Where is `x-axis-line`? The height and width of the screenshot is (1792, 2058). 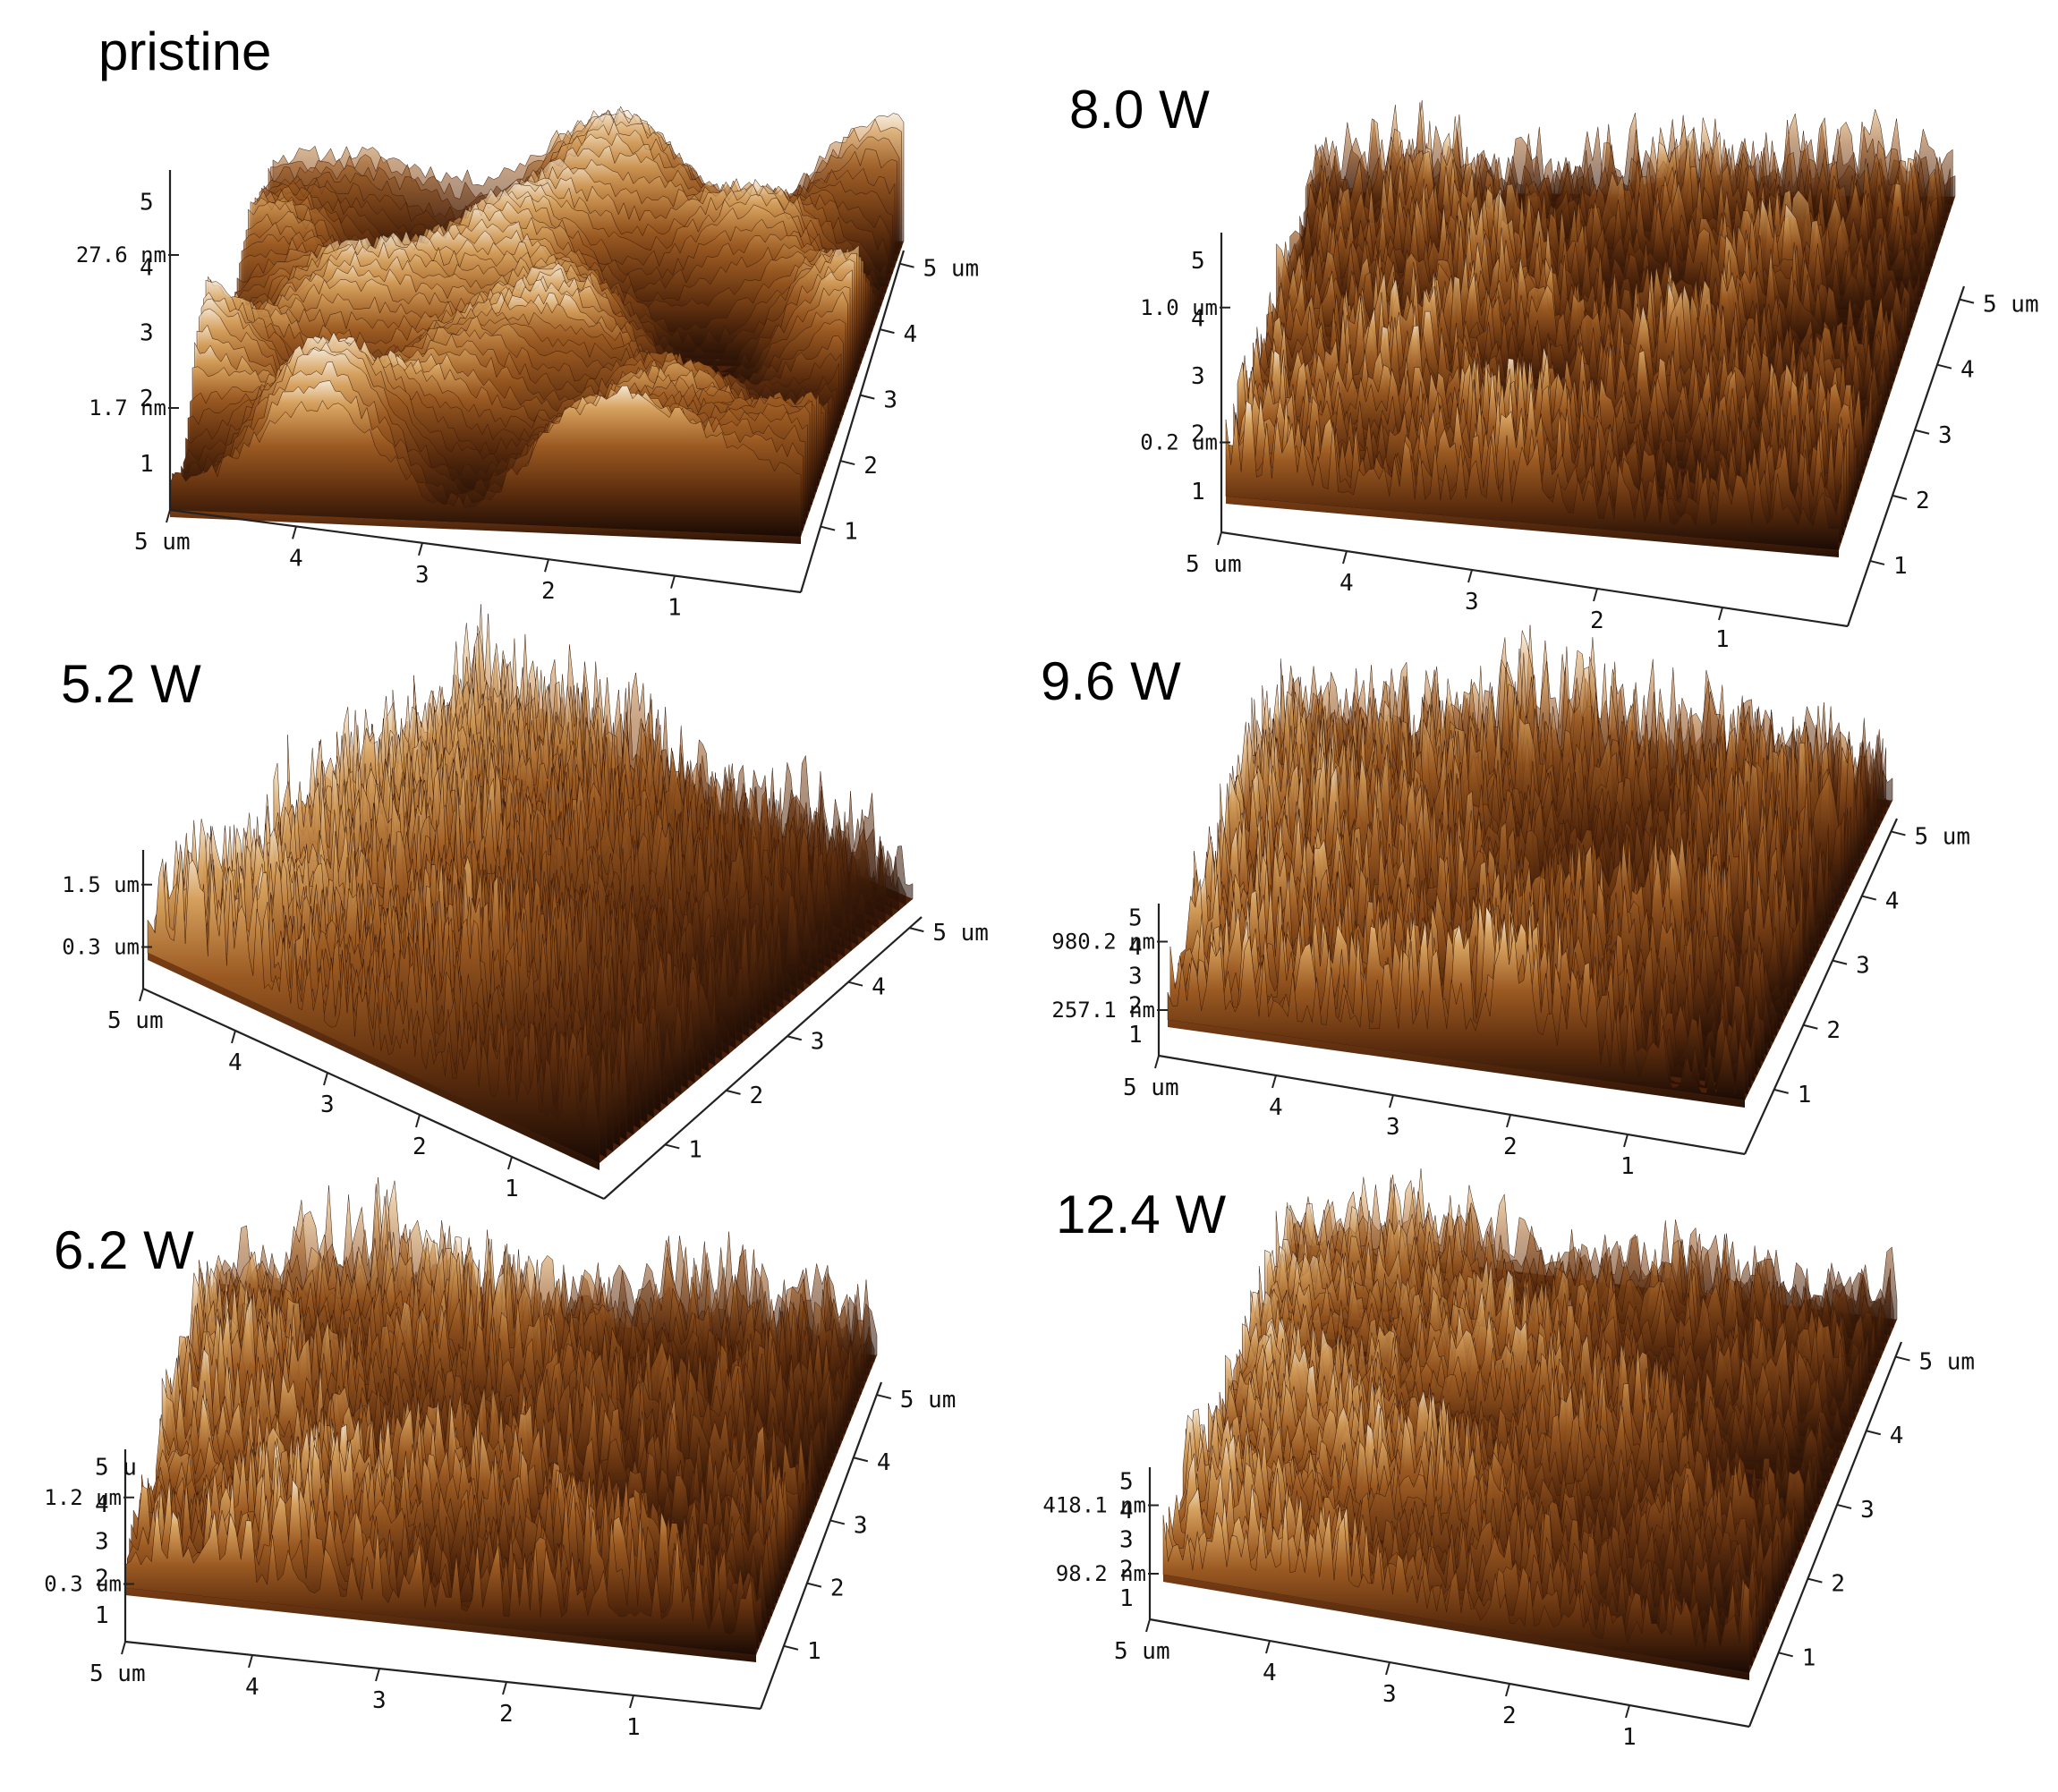 x-axis-line is located at coordinates (1452, 1105).